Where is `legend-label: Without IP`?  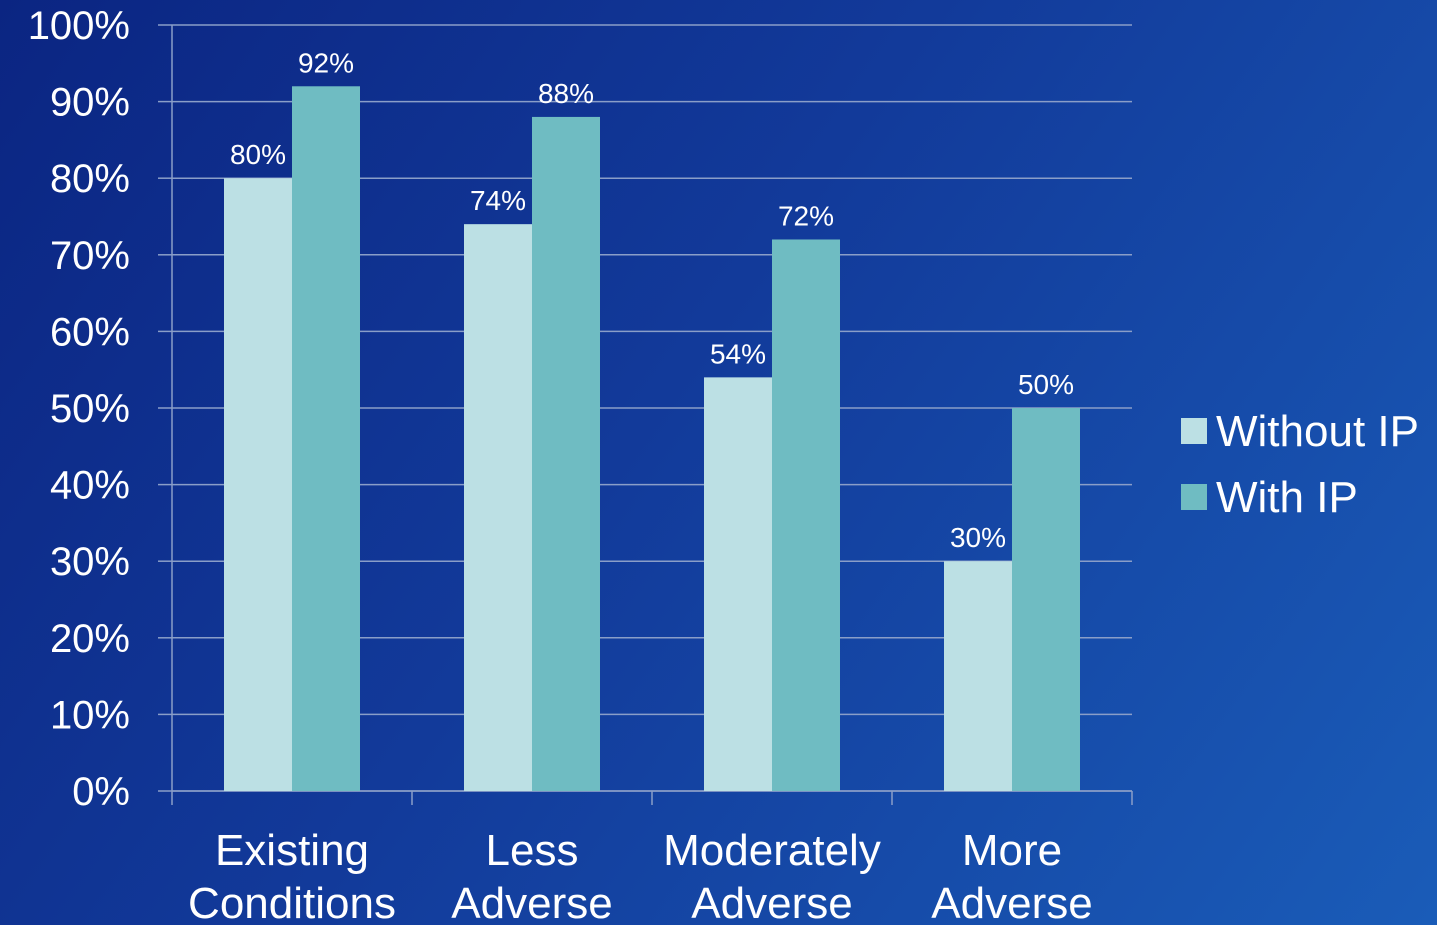
legend-label: Without IP is located at coordinates (1317, 431).